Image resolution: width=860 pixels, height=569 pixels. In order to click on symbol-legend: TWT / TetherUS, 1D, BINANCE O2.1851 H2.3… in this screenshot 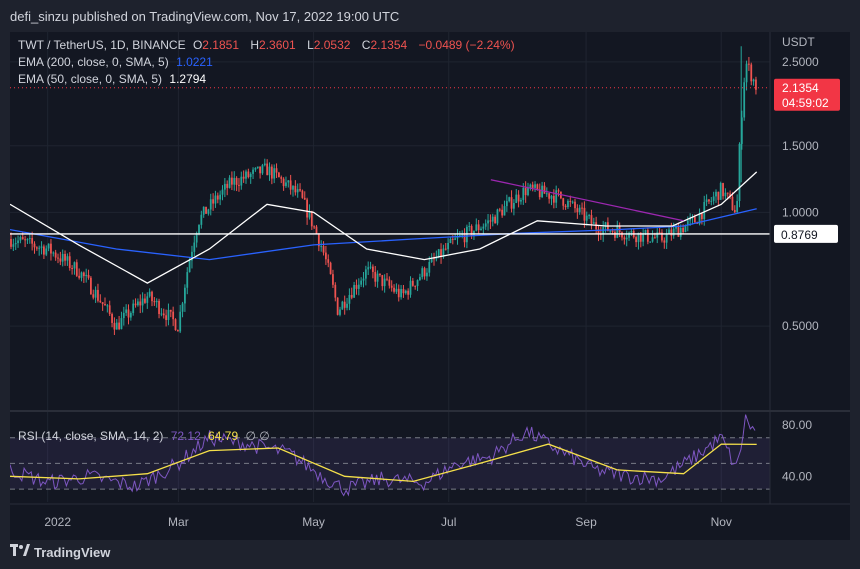, I will do `click(268, 45)`.